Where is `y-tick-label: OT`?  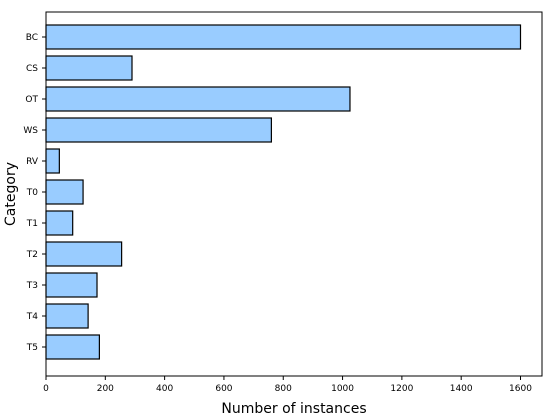 y-tick-label: OT is located at coordinates (31, 100).